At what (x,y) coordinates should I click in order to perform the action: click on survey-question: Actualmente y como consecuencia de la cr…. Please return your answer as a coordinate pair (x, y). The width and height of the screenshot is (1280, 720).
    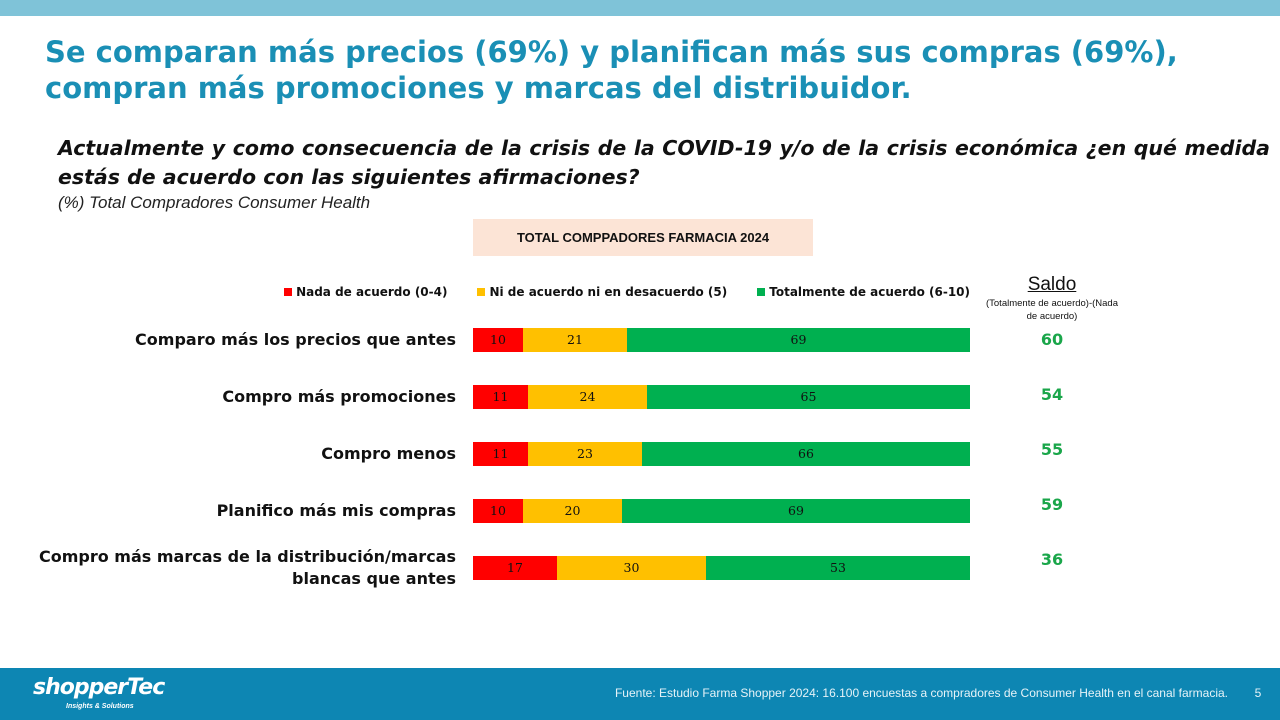
    Looking at the image, I should click on (664, 162).